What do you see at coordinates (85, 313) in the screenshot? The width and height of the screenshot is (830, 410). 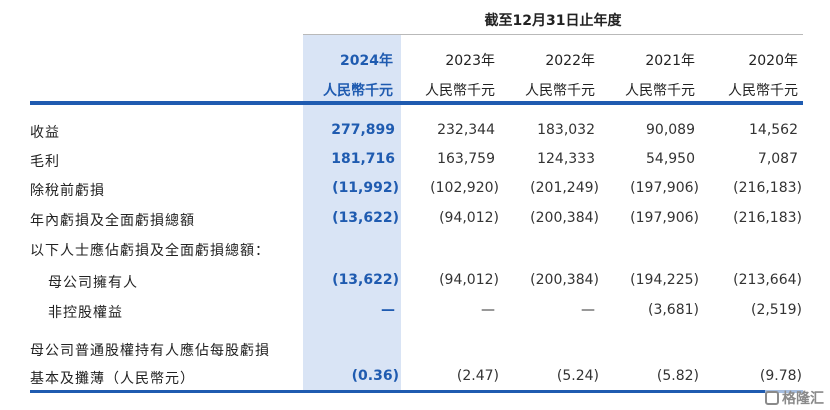 I see `row-label: 非控股權益` at bounding box center [85, 313].